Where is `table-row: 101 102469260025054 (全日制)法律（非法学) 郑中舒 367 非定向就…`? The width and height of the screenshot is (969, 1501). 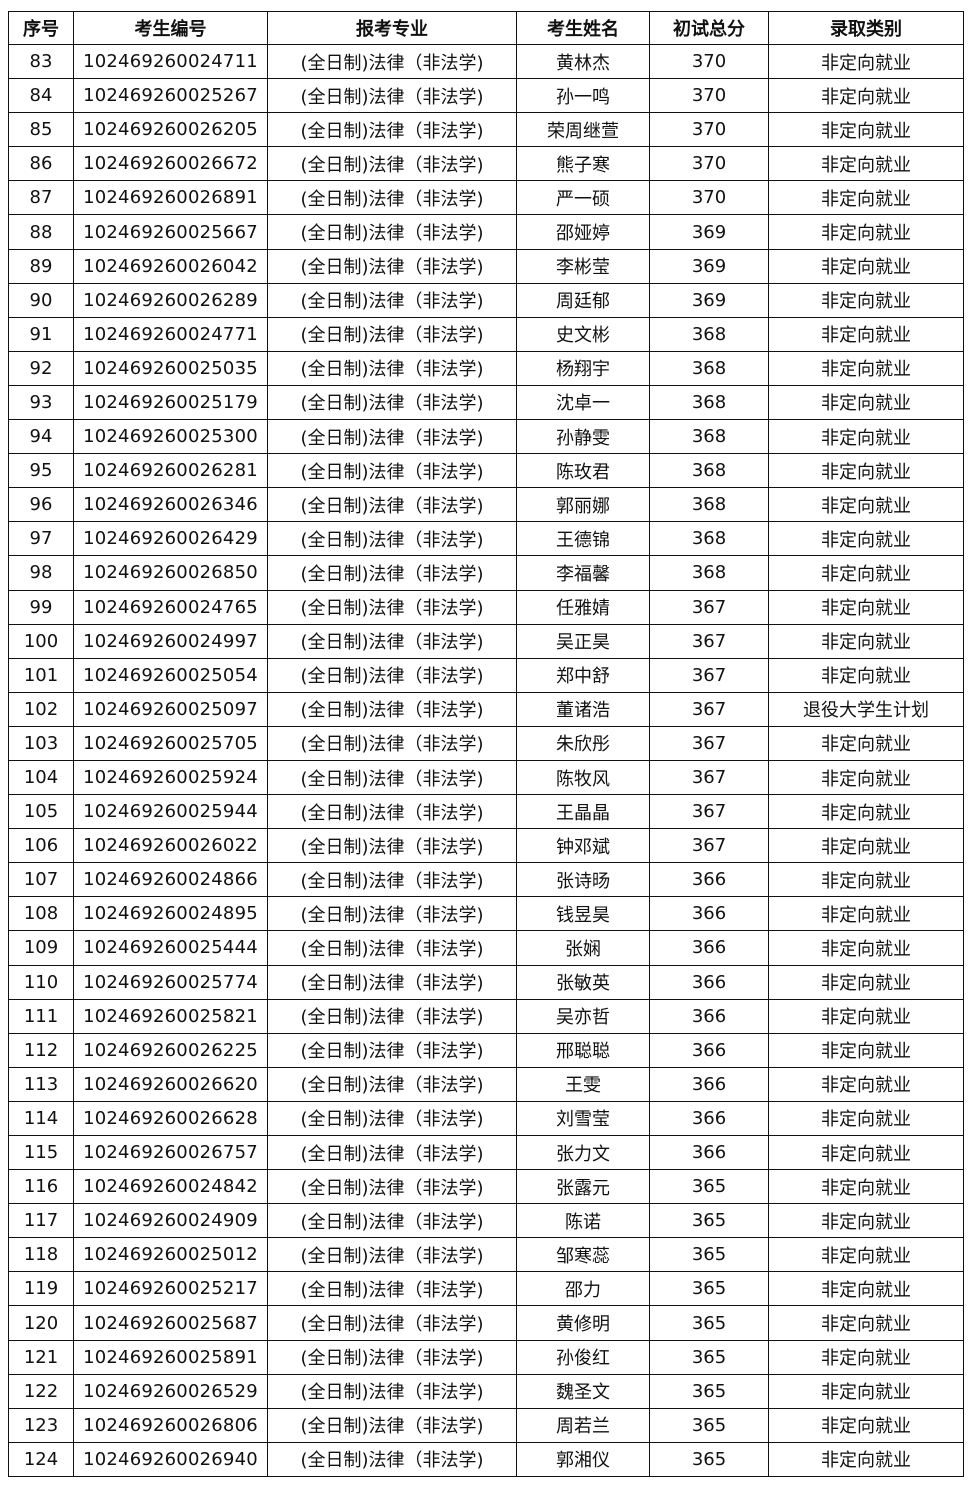 table-row: 101 102469260025054 (全日制)法律（非法学) 郑中舒 367 非定向就… is located at coordinates (486, 675).